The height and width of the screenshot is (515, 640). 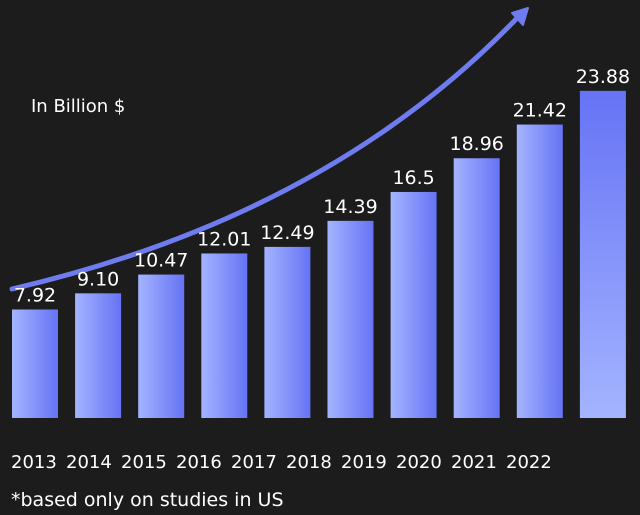 I want to click on footnote: *based only on studies in US, so click(x=147, y=500).